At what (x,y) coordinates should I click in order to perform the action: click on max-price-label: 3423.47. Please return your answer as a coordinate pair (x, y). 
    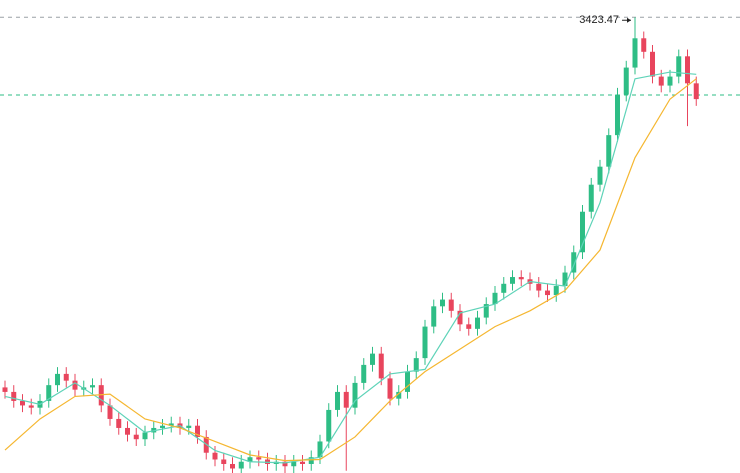
    Looking at the image, I should click on (599, 20).